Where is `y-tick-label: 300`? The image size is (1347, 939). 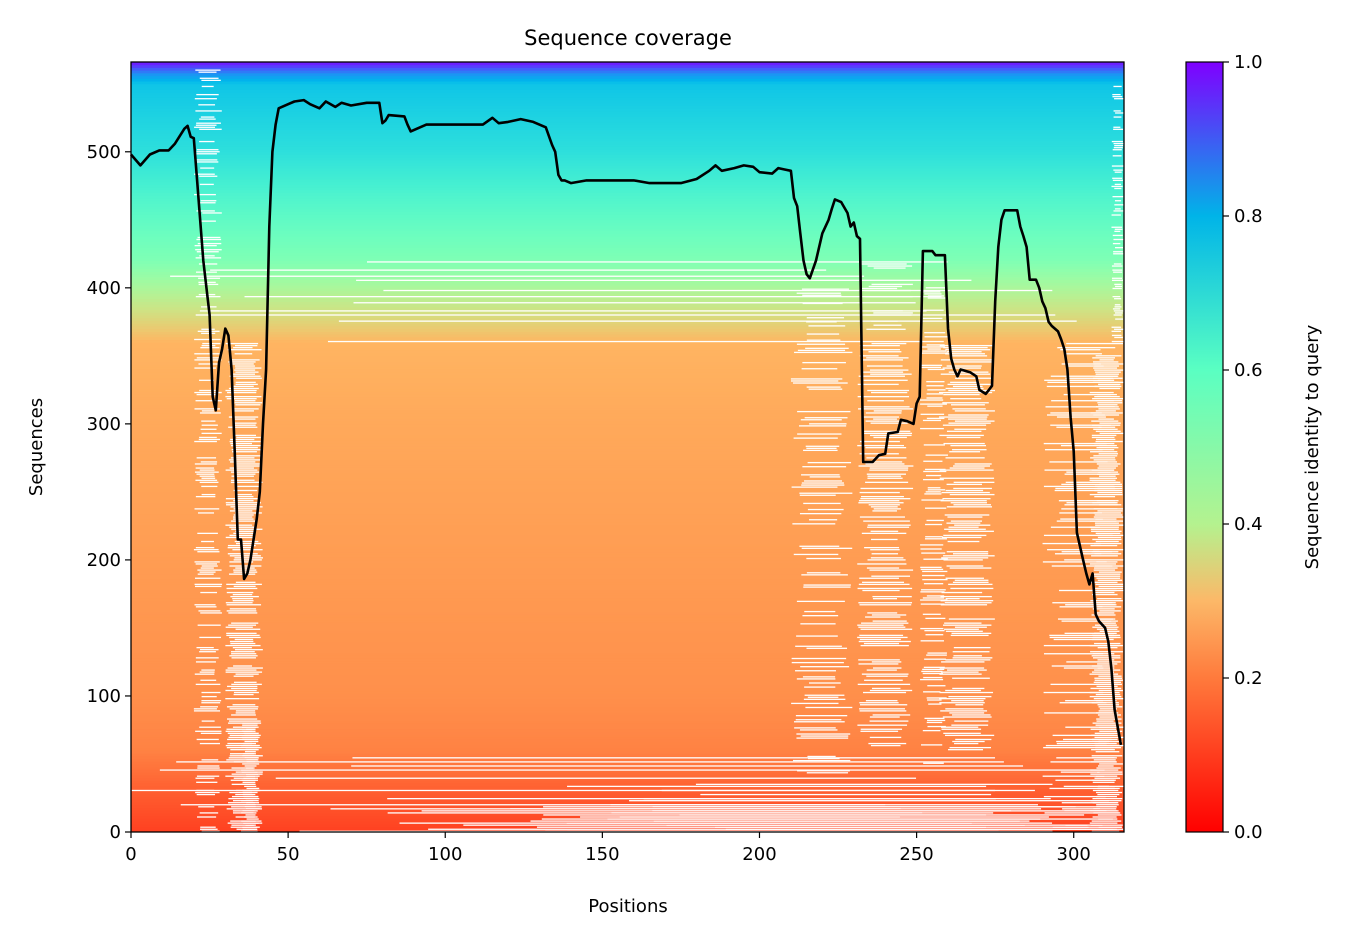
y-tick-label: 300 is located at coordinates (104, 424).